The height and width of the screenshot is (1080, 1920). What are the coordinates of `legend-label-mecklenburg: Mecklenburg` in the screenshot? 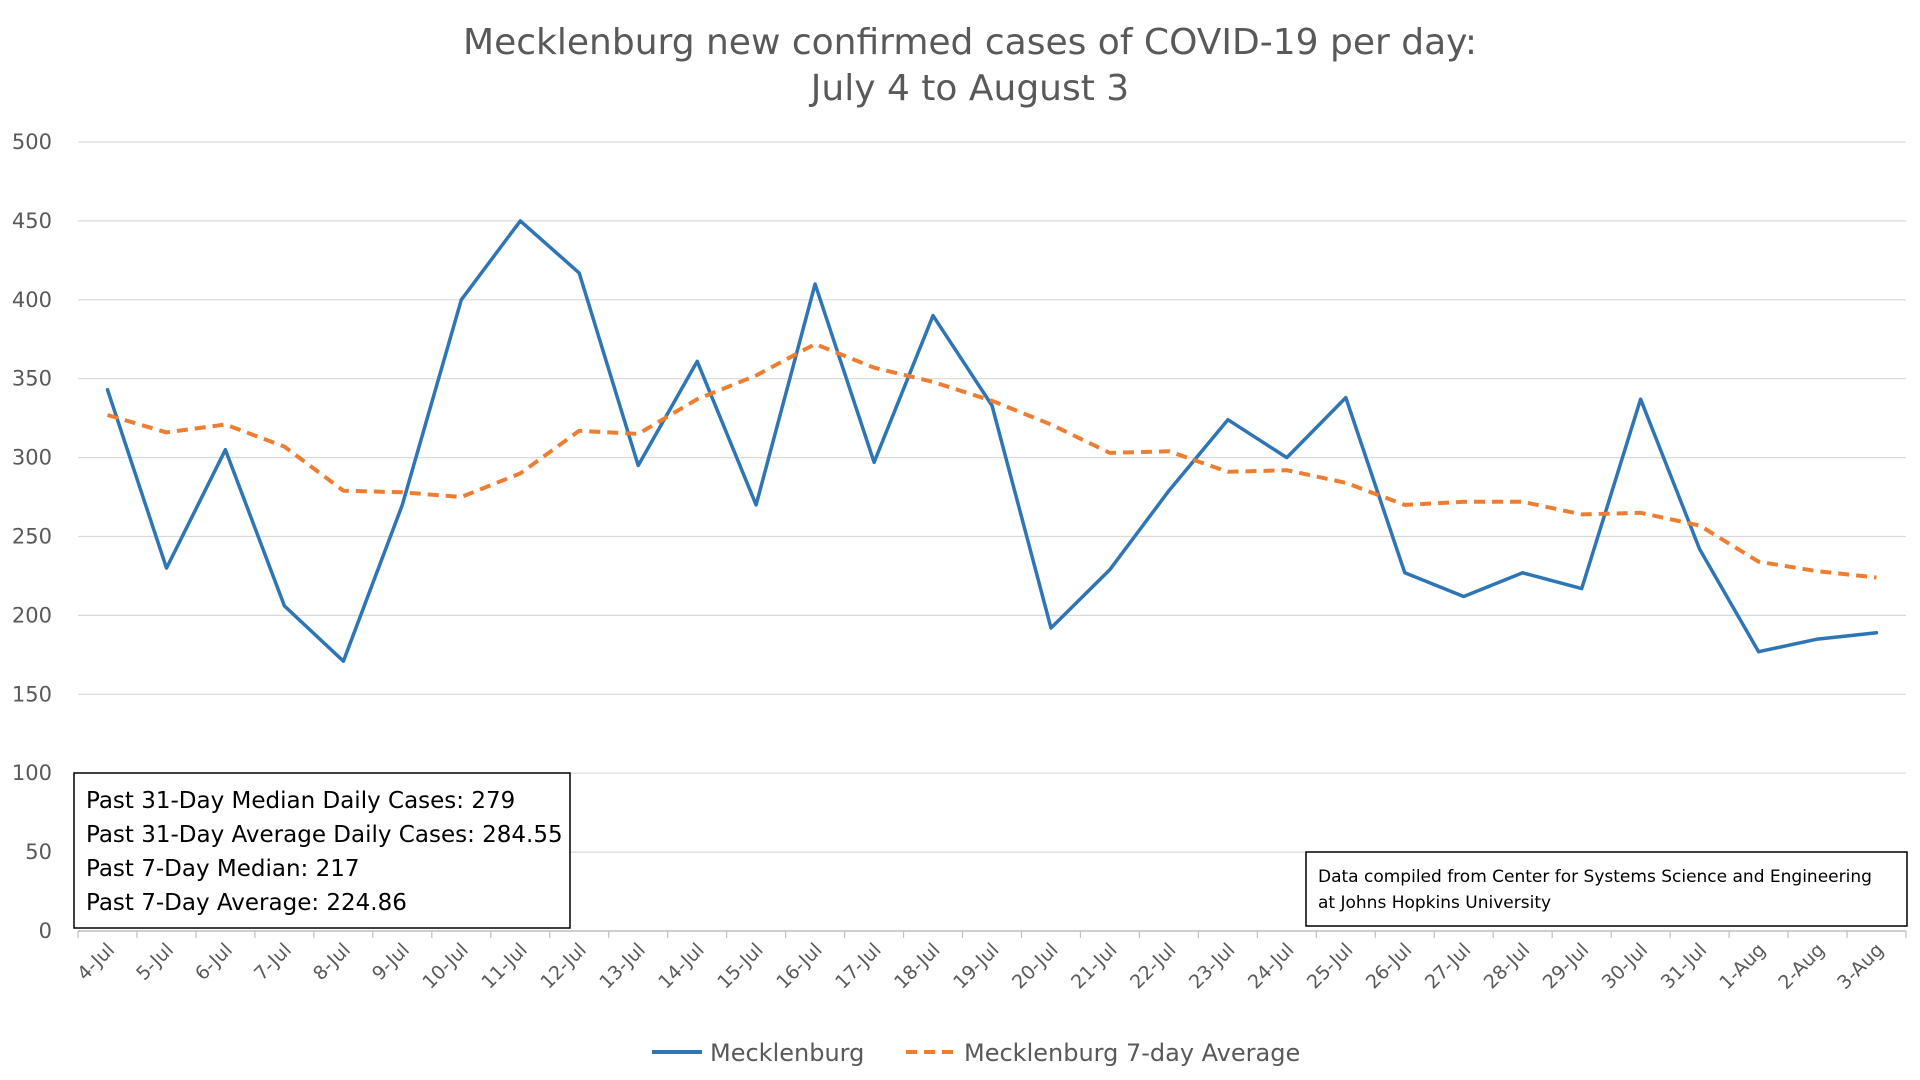 It's located at (787, 1053).